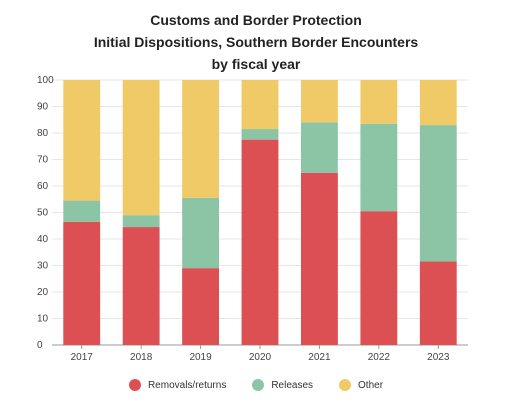 Image resolution: width=512 pixels, height=405 pixels. Describe the element at coordinates (43, 239) in the screenshot. I see `y-tick-label: 40` at that location.